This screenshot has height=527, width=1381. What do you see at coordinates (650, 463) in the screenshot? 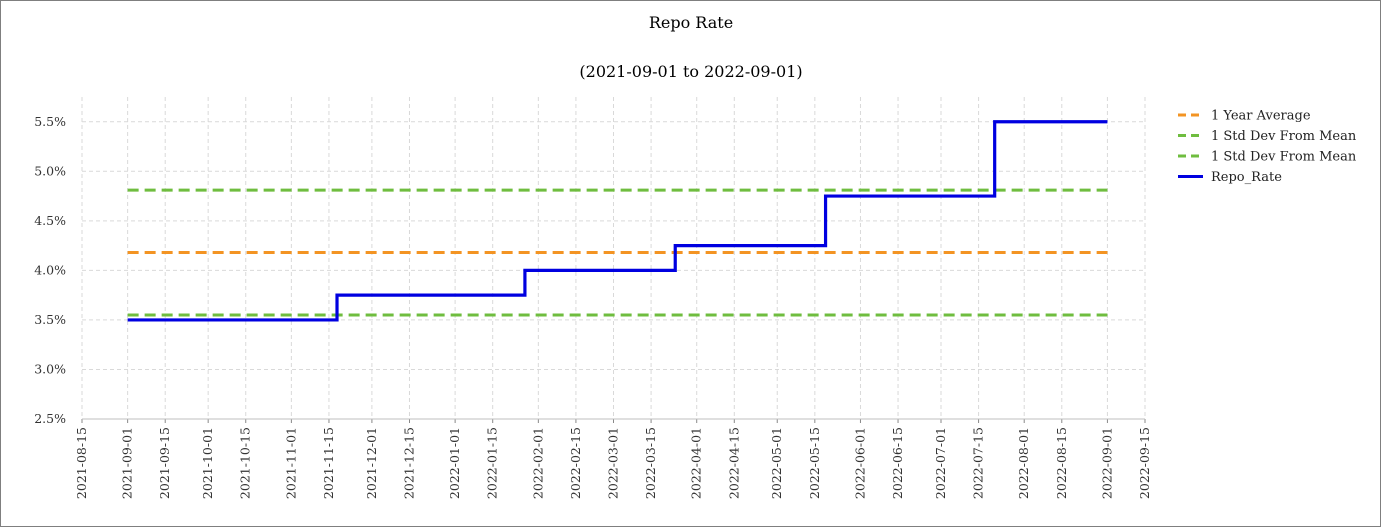
I see `x-tick-label: 2022-03-15` at bounding box center [650, 463].